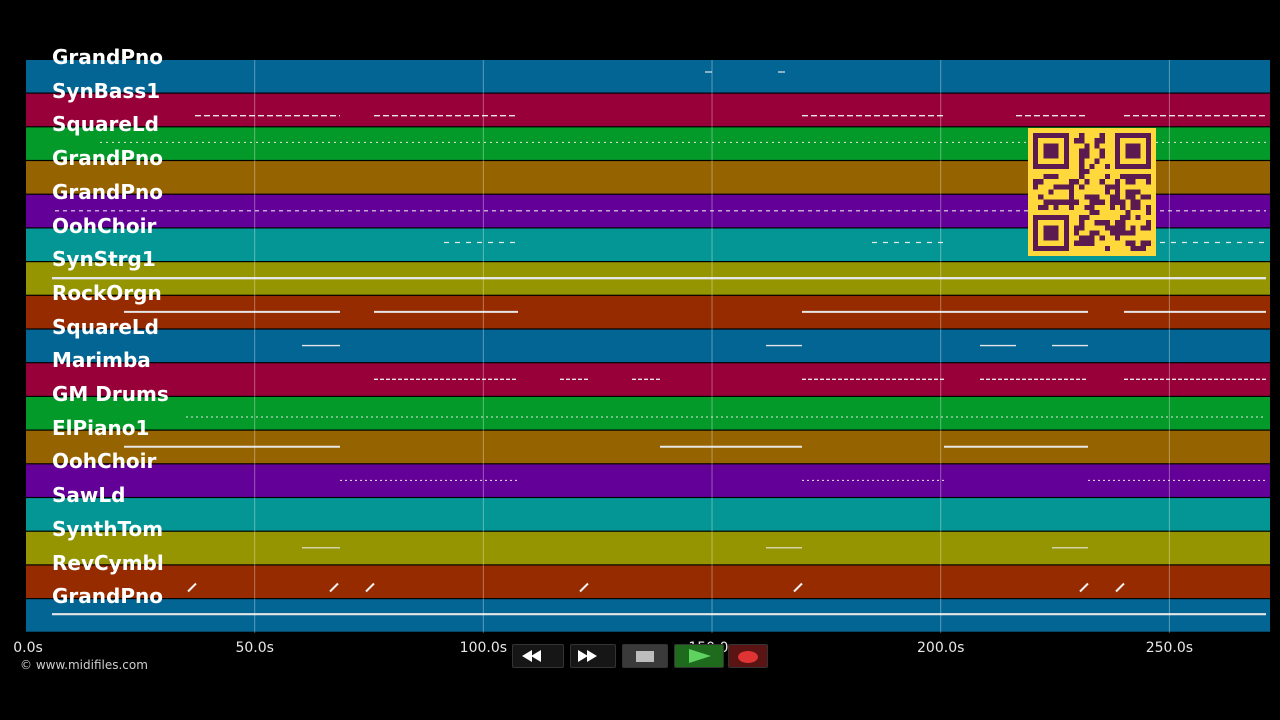  I want to click on stop-icon, so click(645, 656).